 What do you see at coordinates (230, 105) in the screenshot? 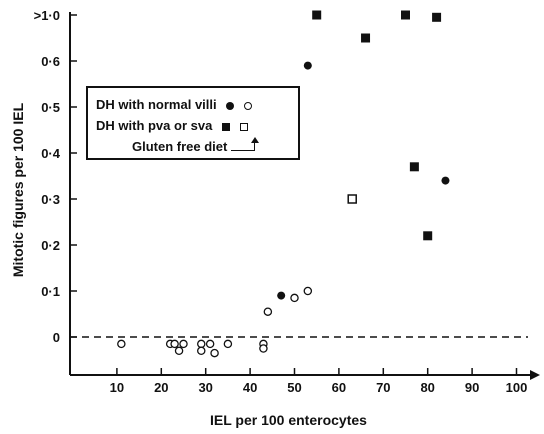
I see `filled-circle-icon` at bounding box center [230, 105].